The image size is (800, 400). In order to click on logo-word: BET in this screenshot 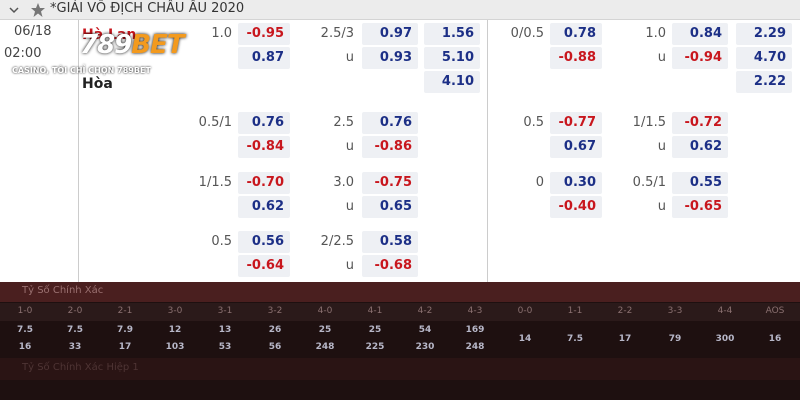, I will do `click(157, 45)`.